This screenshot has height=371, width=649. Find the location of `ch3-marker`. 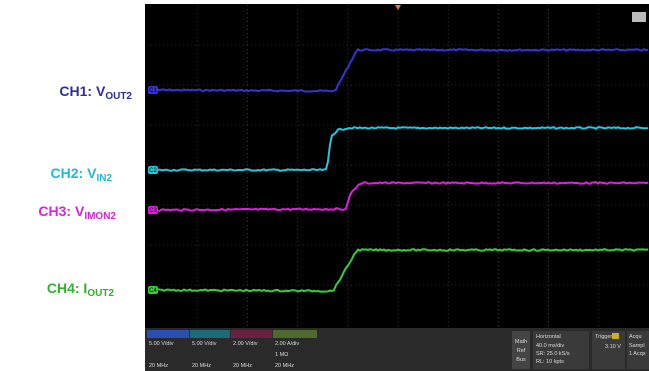

ch3-marker is located at coordinates (153, 210).